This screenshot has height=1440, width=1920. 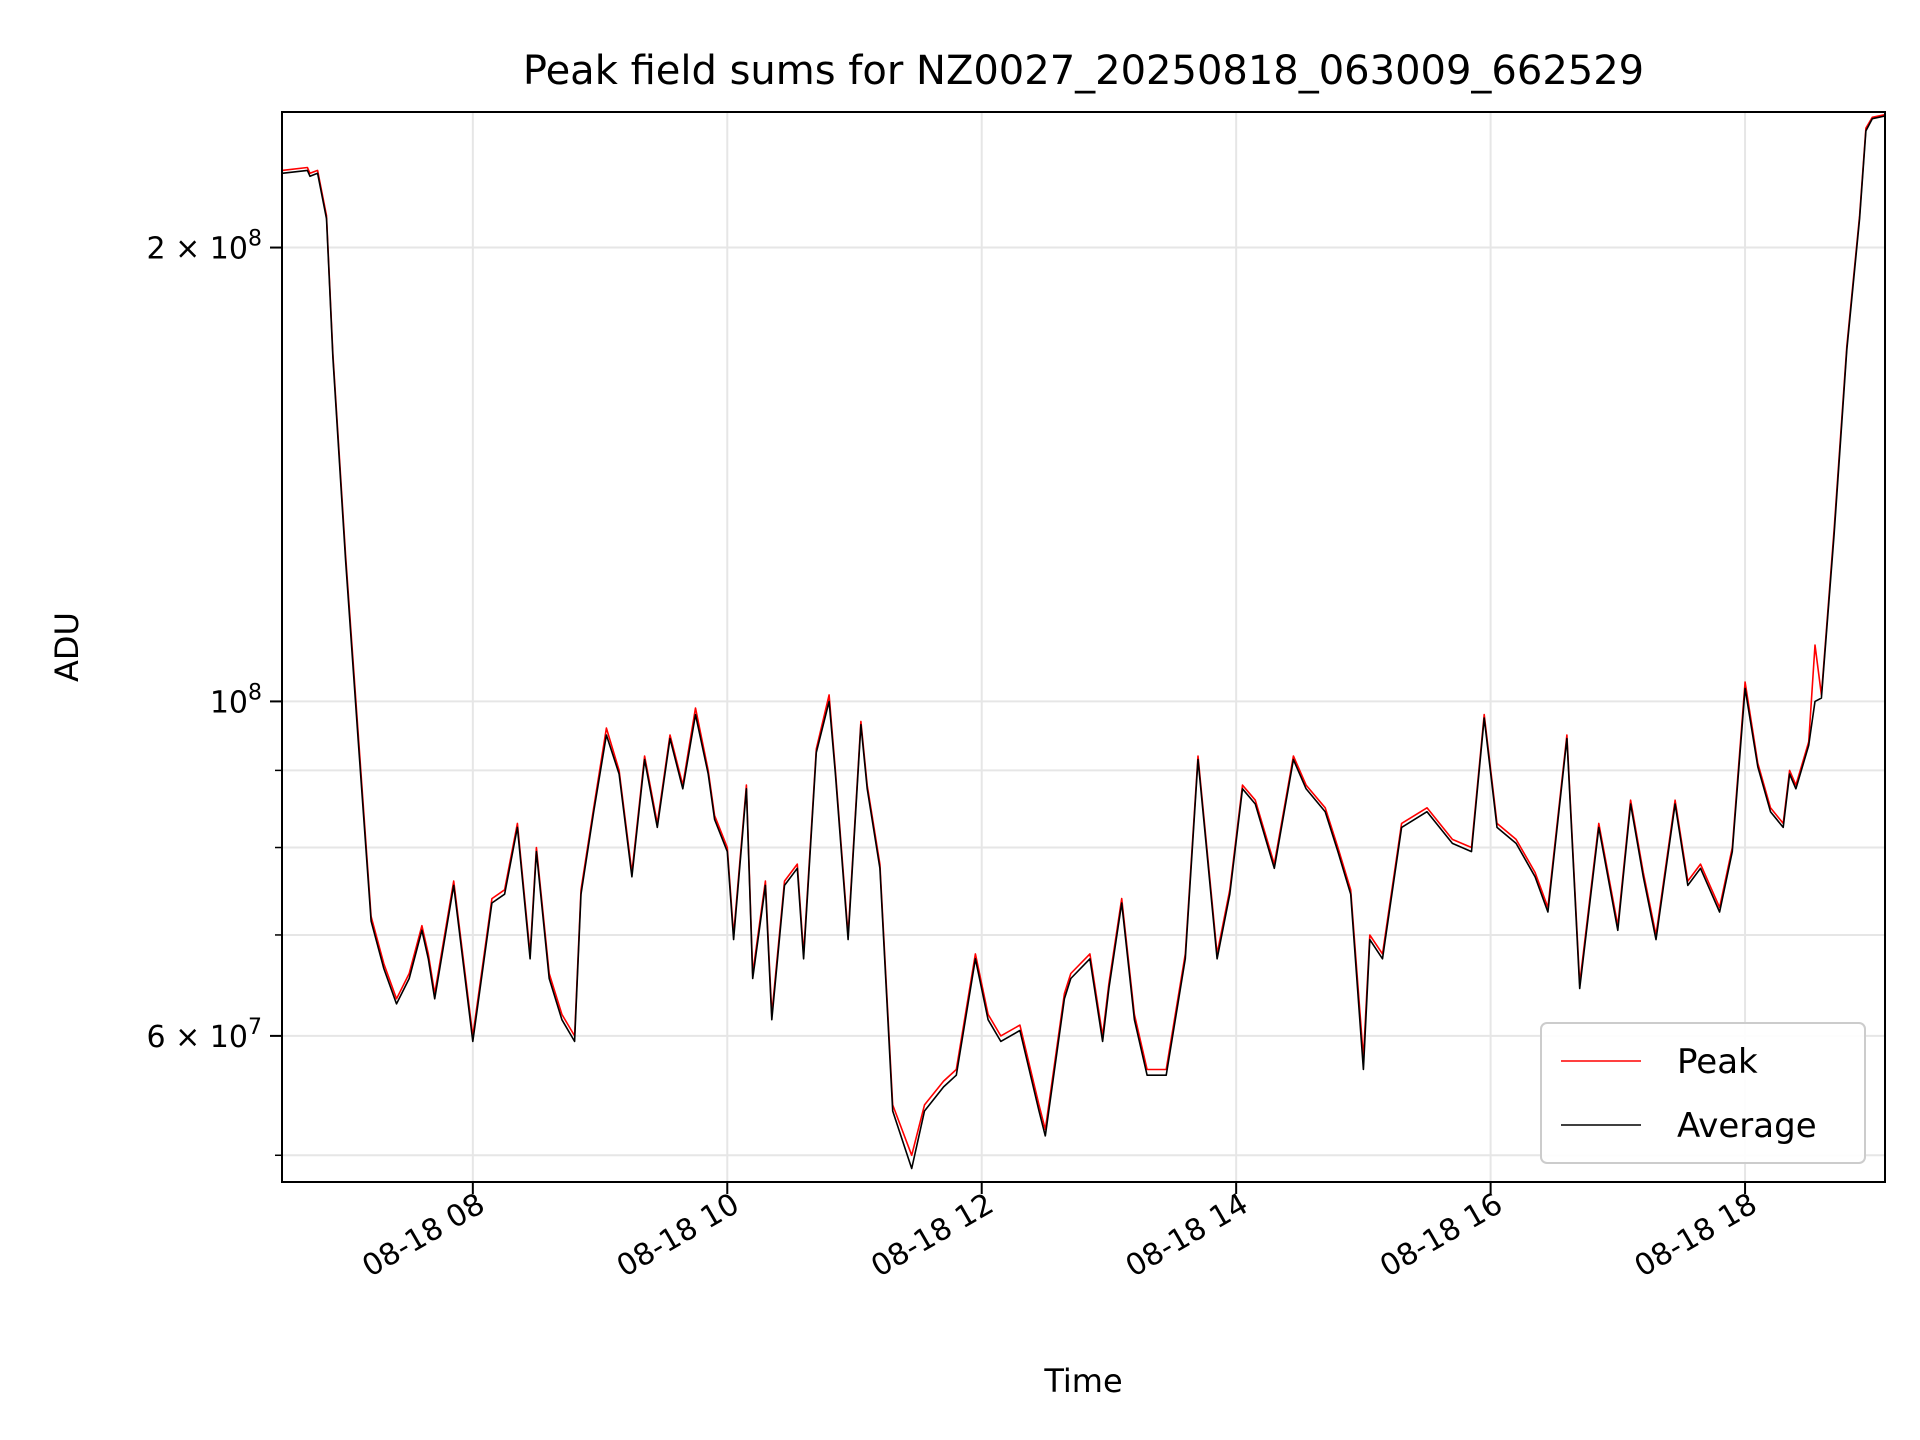 What do you see at coordinates (1187, 1236) in the screenshot?
I see `x-tick-label: 08-18 14` at bounding box center [1187, 1236].